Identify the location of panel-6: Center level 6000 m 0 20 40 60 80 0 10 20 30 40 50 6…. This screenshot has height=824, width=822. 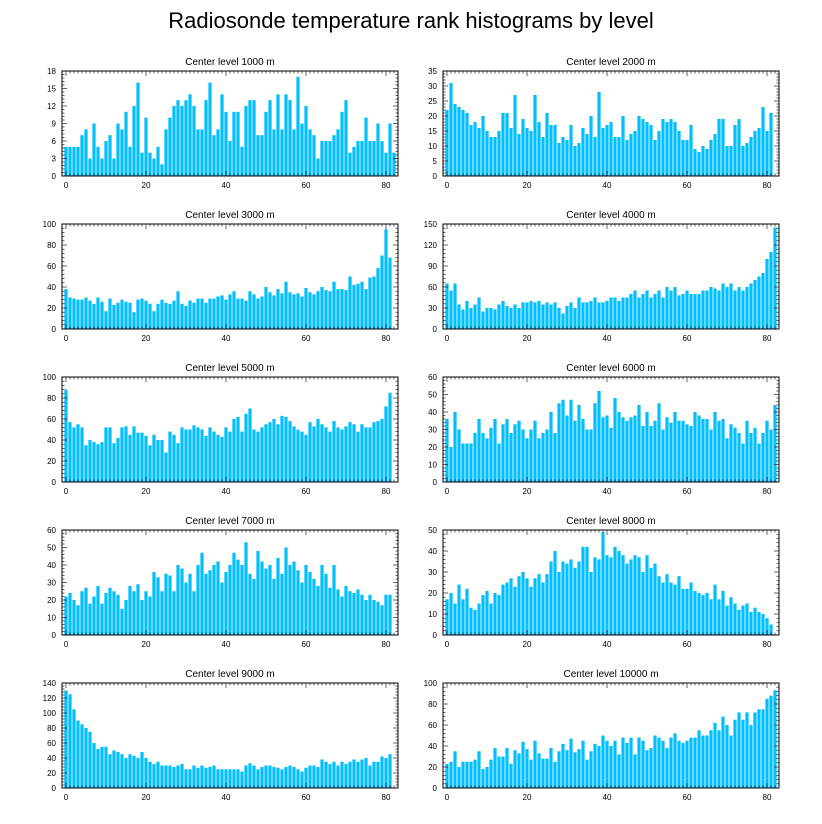
(604, 429).